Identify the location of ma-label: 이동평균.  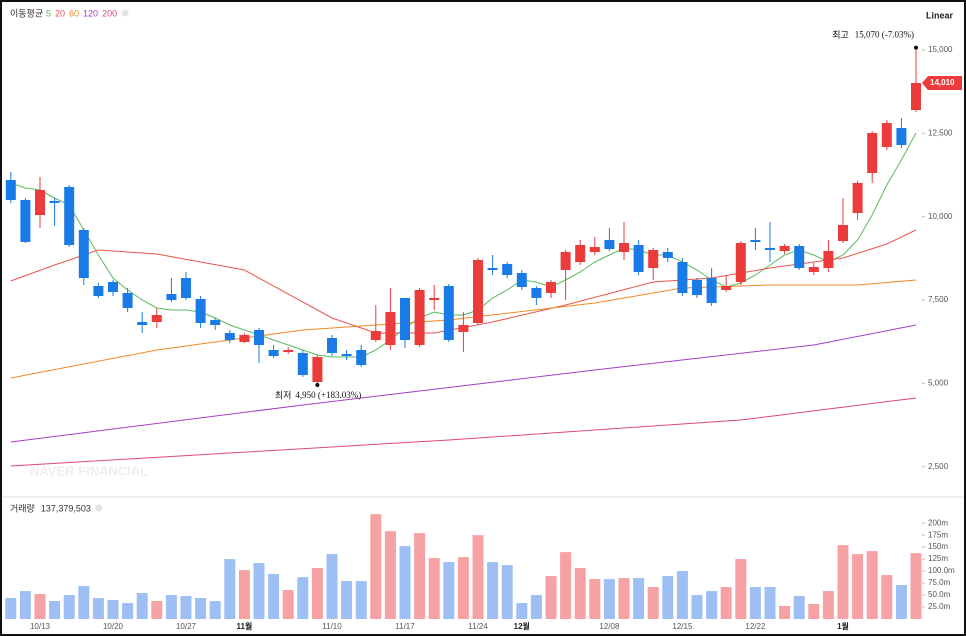
(26, 13).